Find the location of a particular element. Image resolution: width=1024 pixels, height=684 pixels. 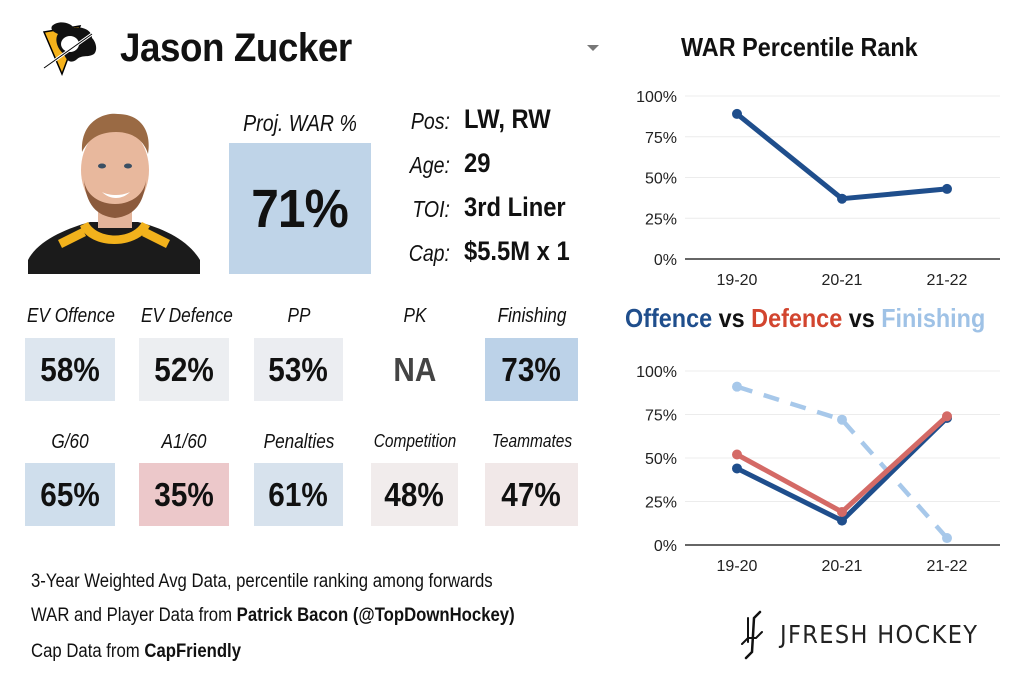

war-chart-title: WAR Percentile Rank is located at coordinates (799, 47).